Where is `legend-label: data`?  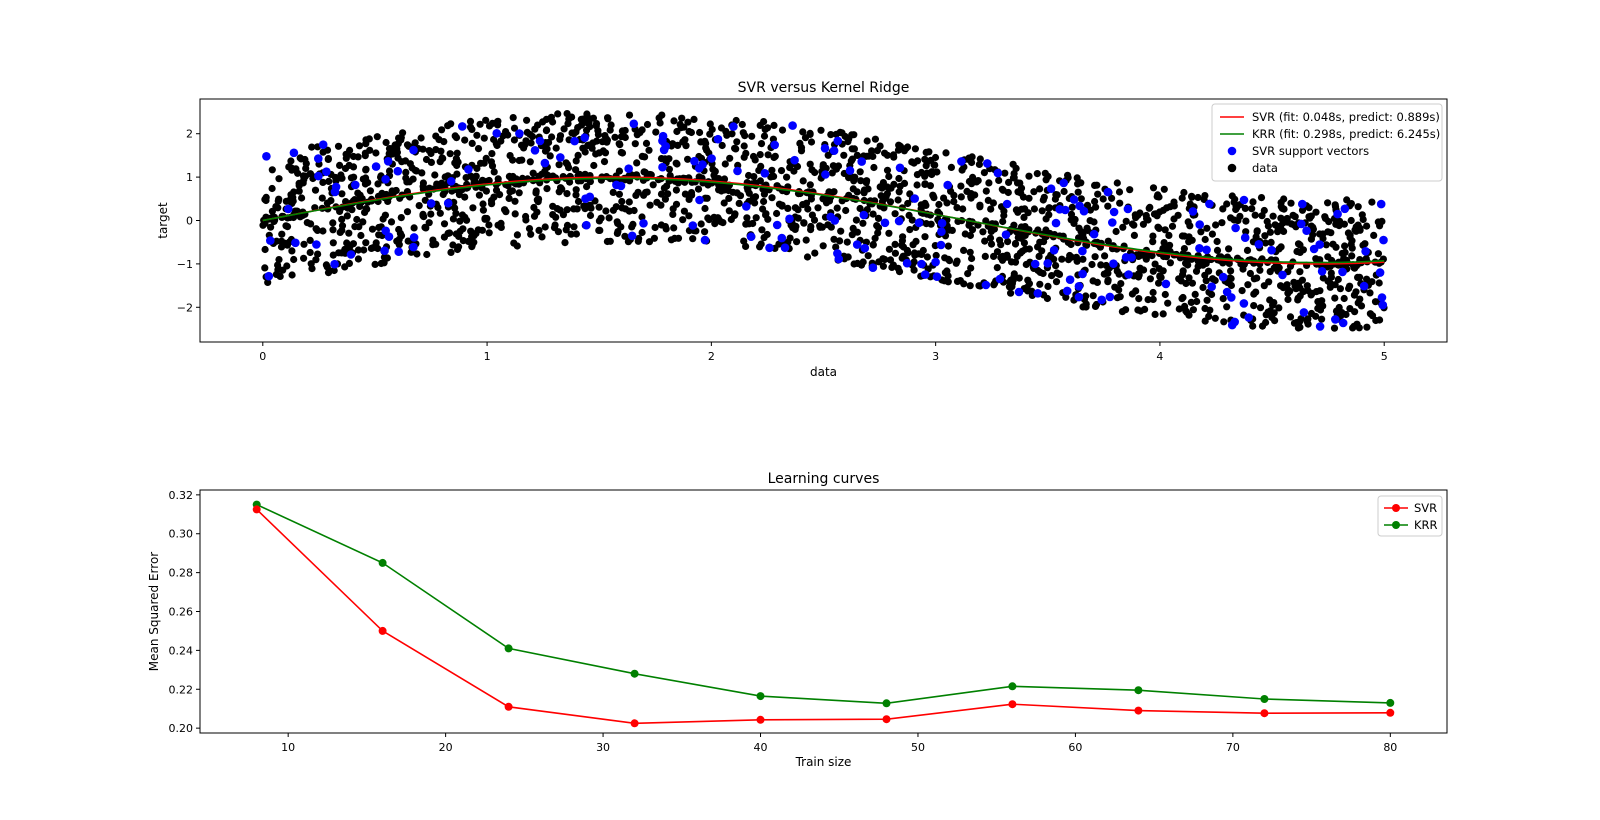 legend-label: data is located at coordinates (1265, 168).